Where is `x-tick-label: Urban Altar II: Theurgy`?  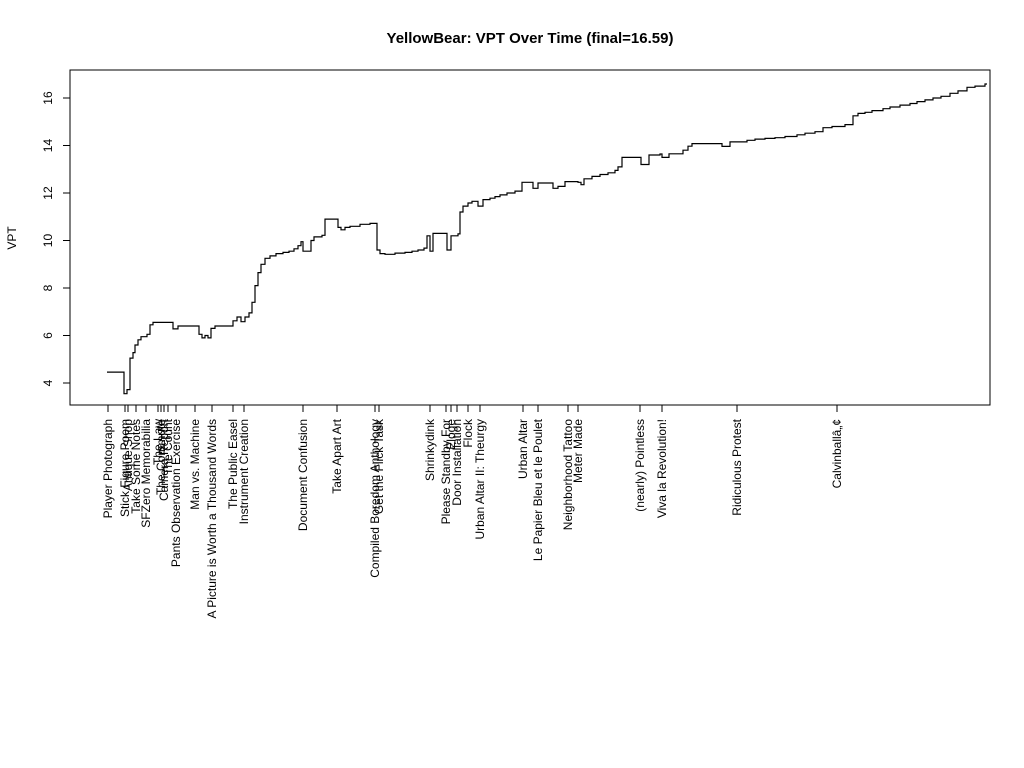 x-tick-label: Urban Altar II: Theurgy is located at coordinates (480, 479).